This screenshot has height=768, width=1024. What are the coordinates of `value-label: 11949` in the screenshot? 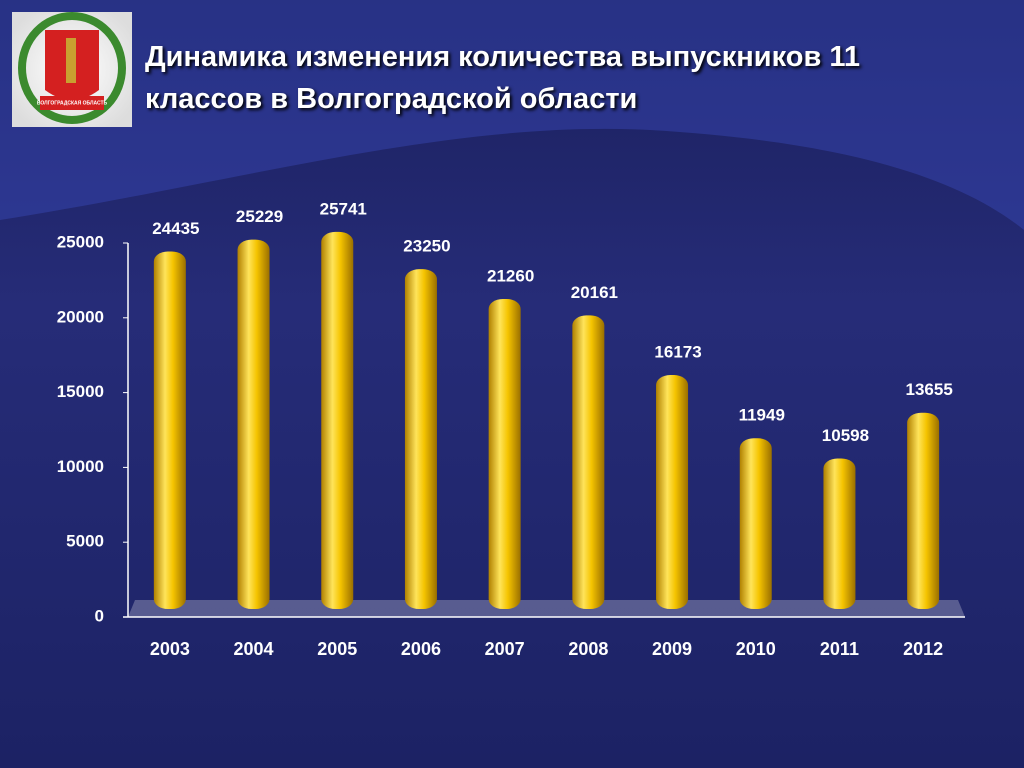 It's located at (762, 415).